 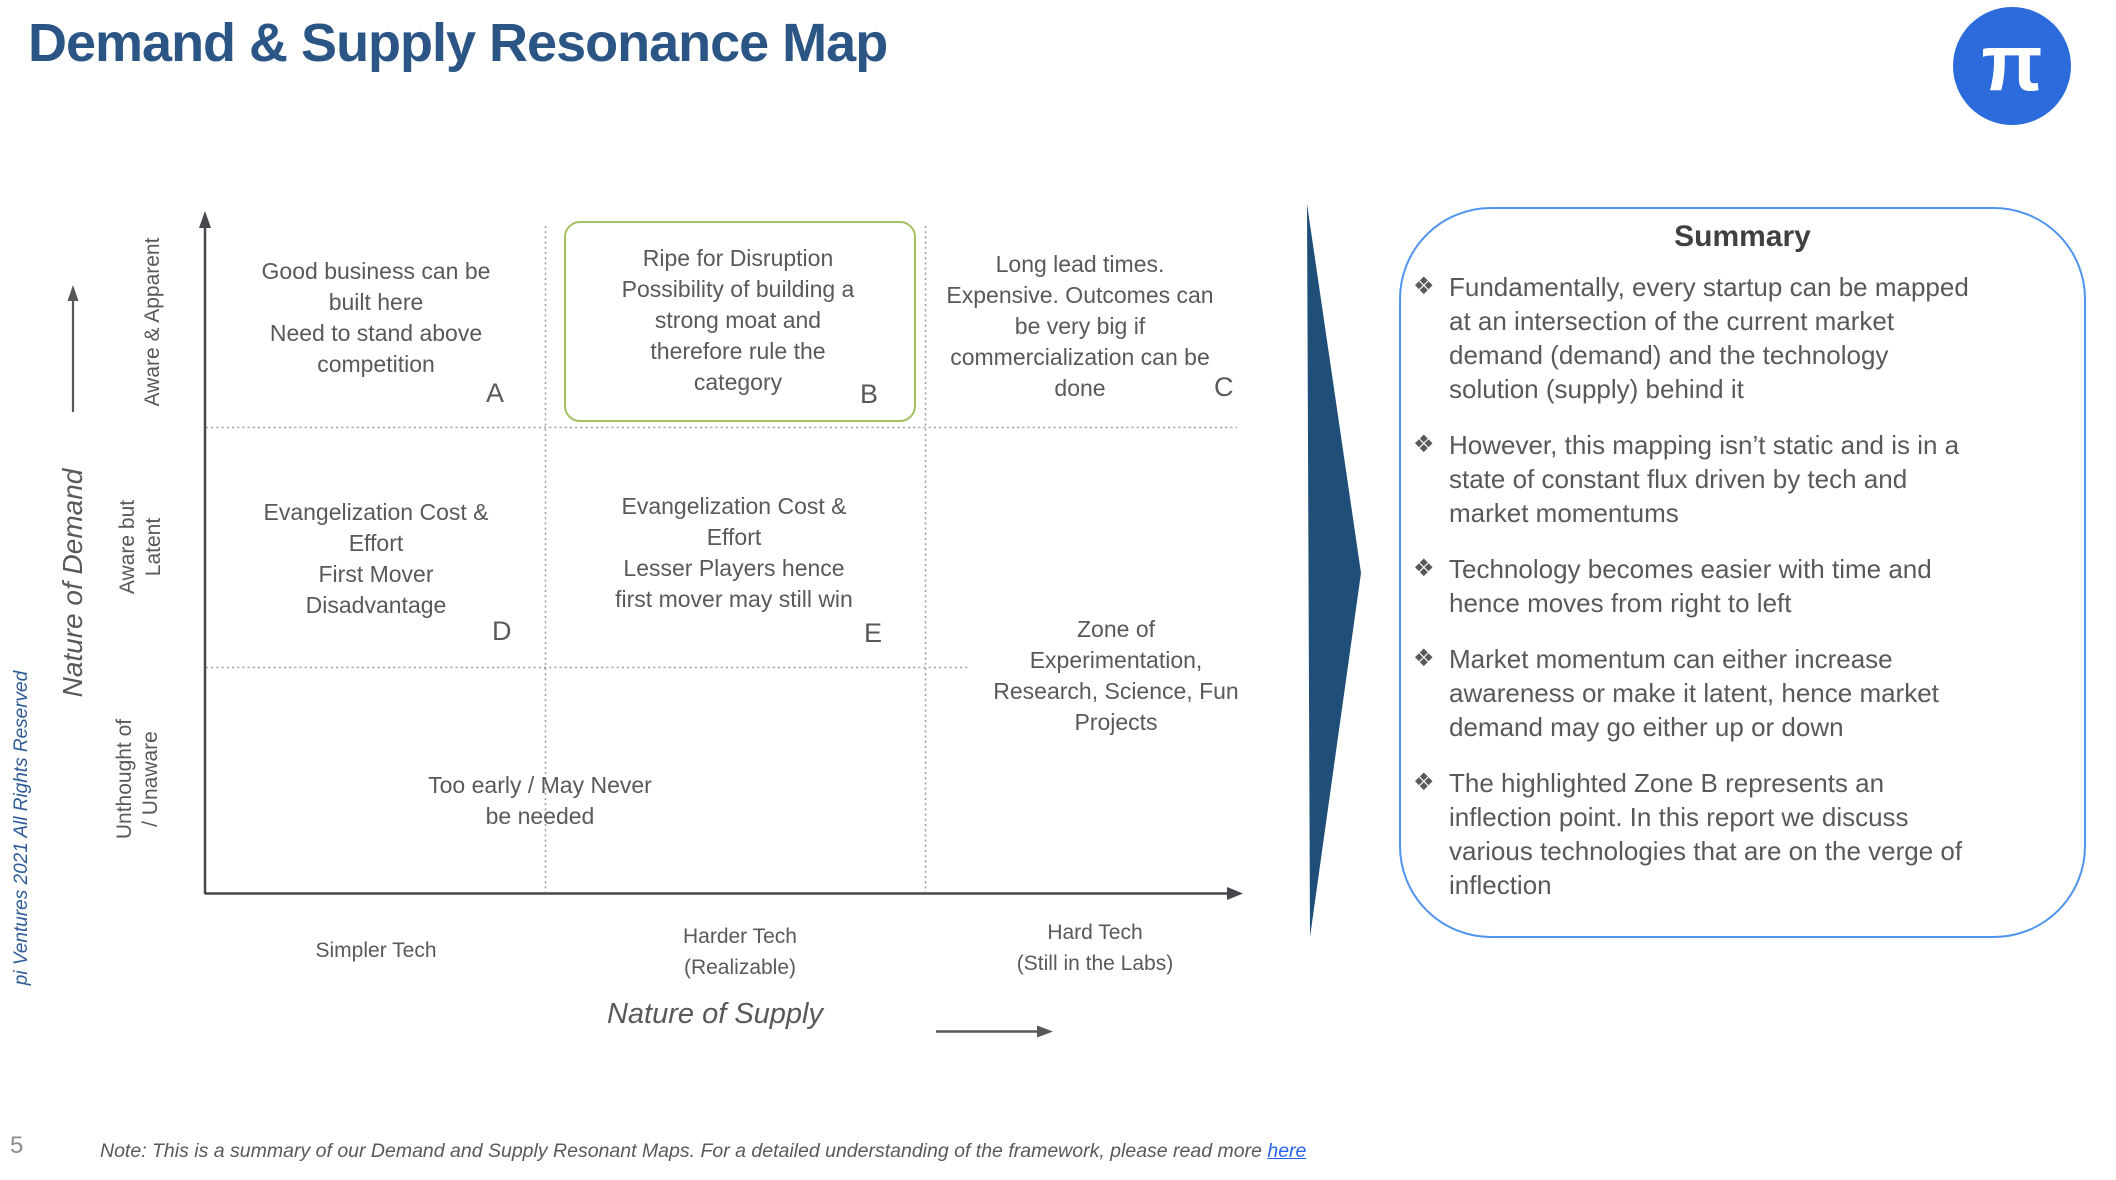 What do you see at coordinates (714, 1014) in the screenshot?
I see `x-axis-title: Nature of Supply` at bounding box center [714, 1014].